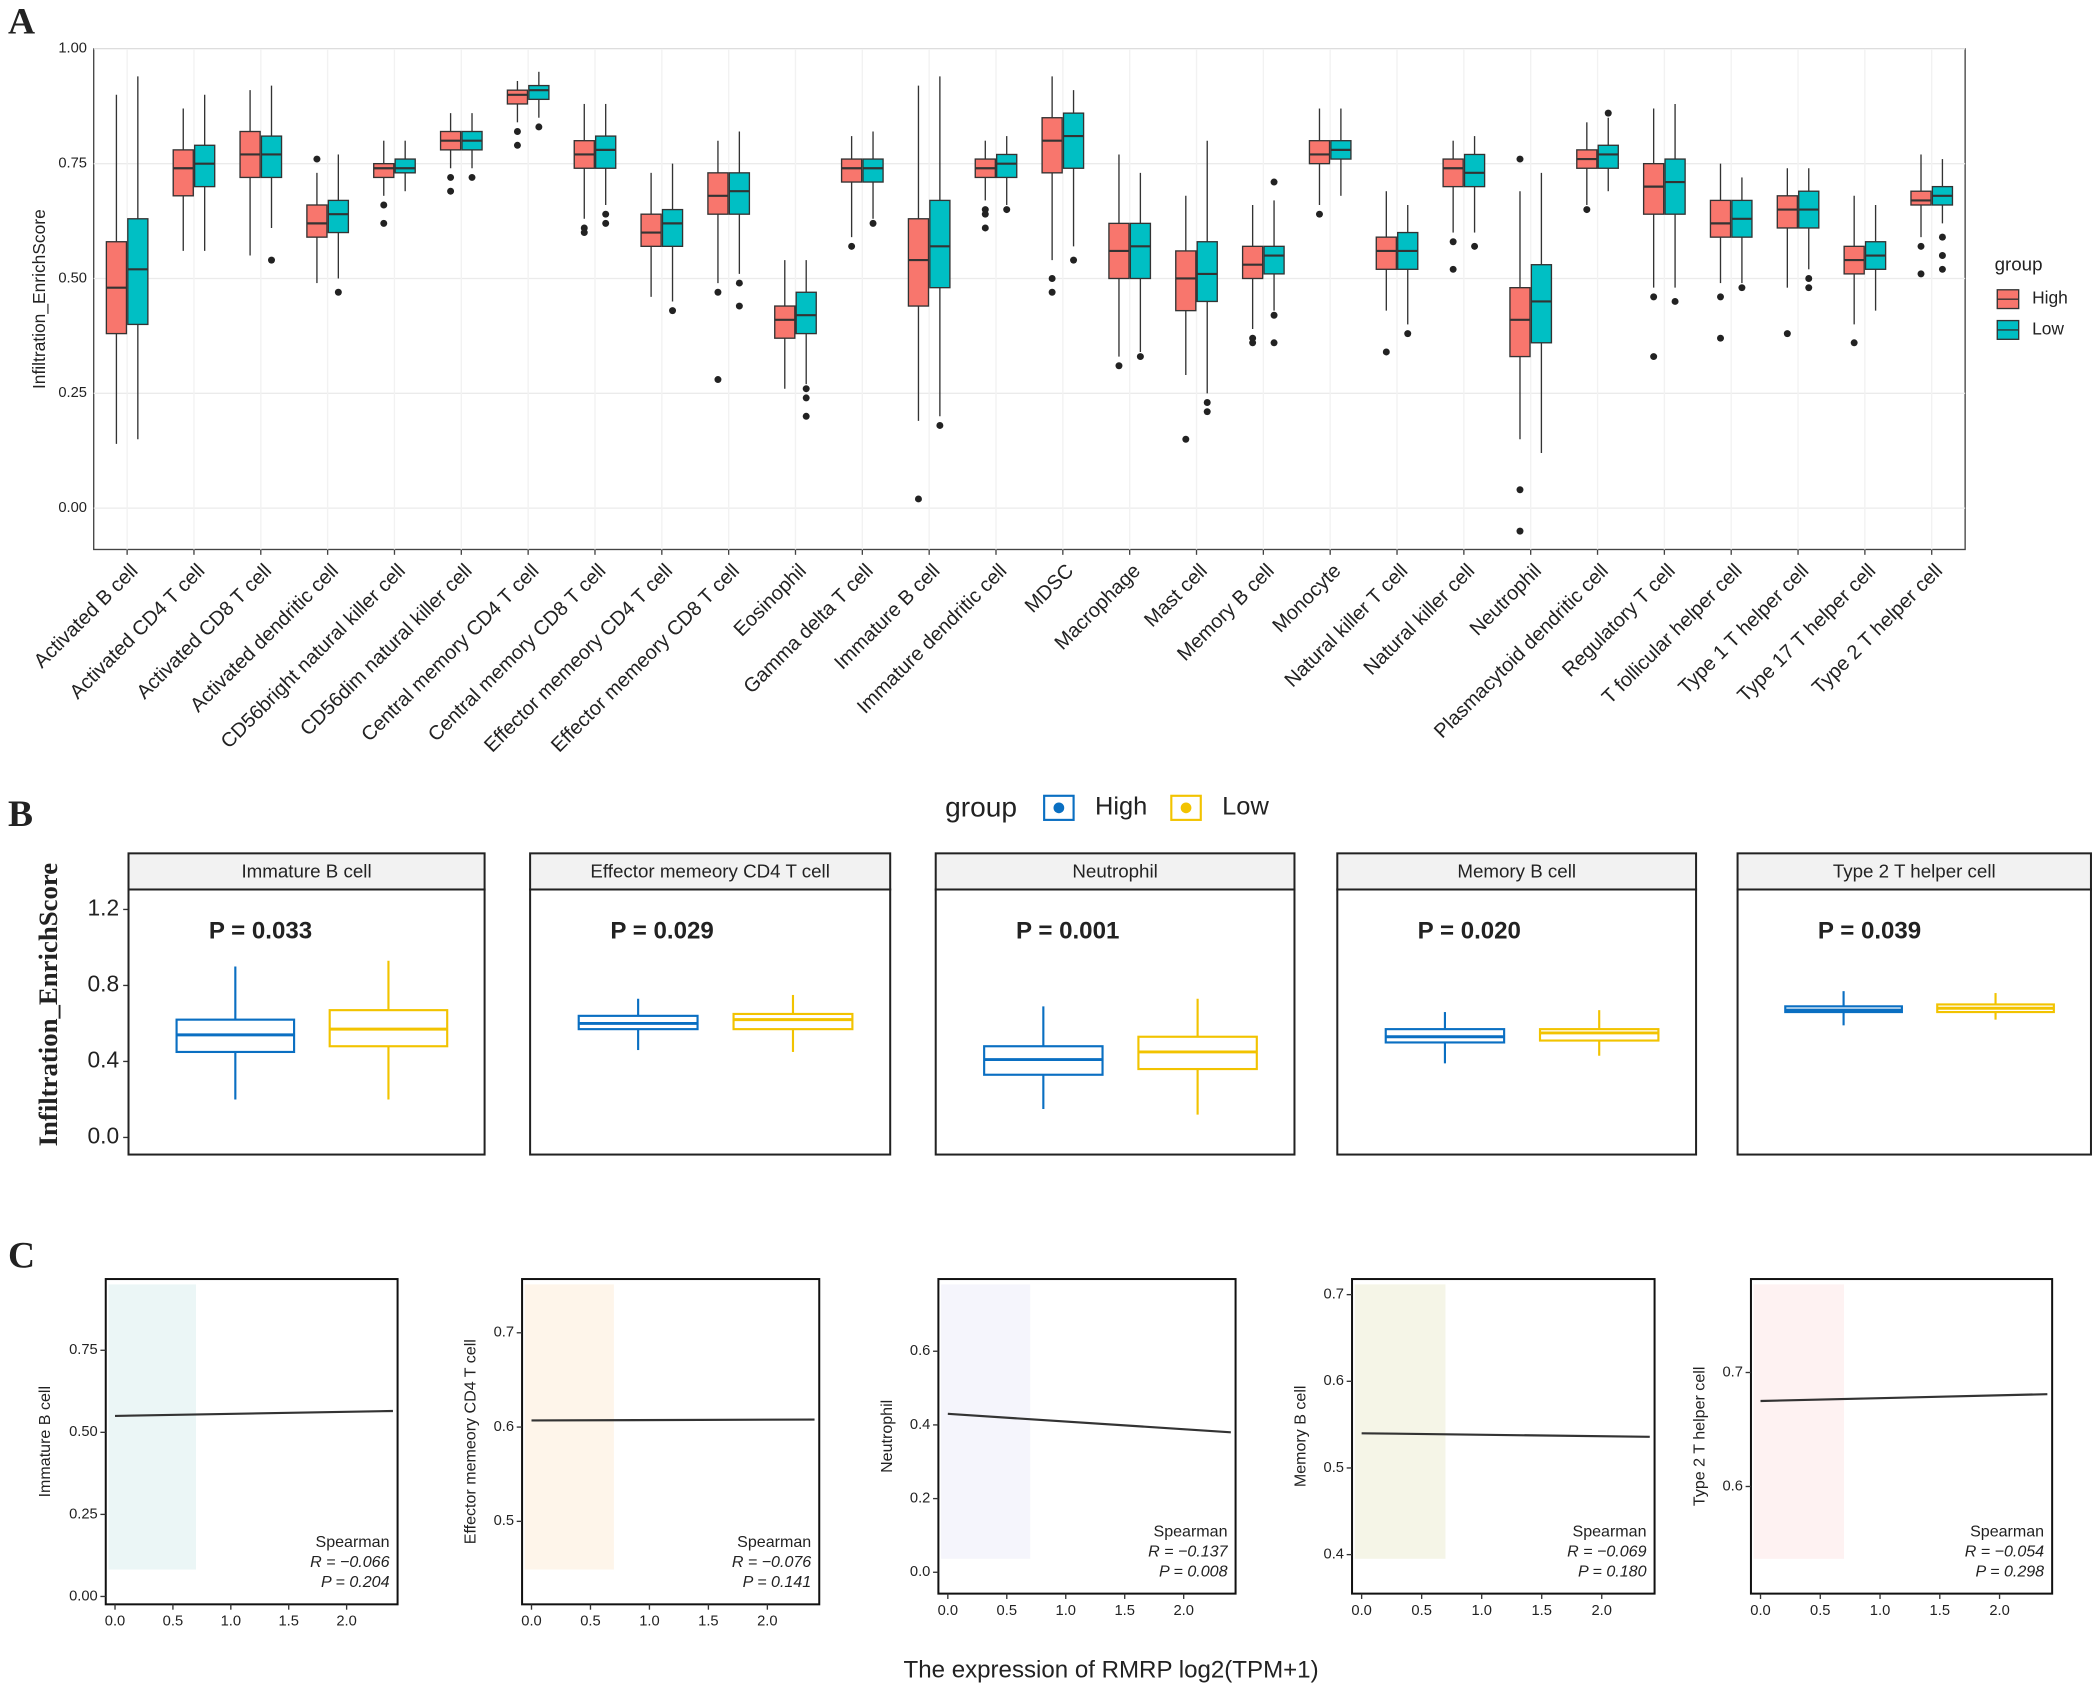 The width and height of the screenshot is (2099, 1696). What do you see at coordinates (470, 1441) in the screenshot?
I see `y-axis-title: Effector memeory CD4 T cell` at bounding box center [470, 1441].